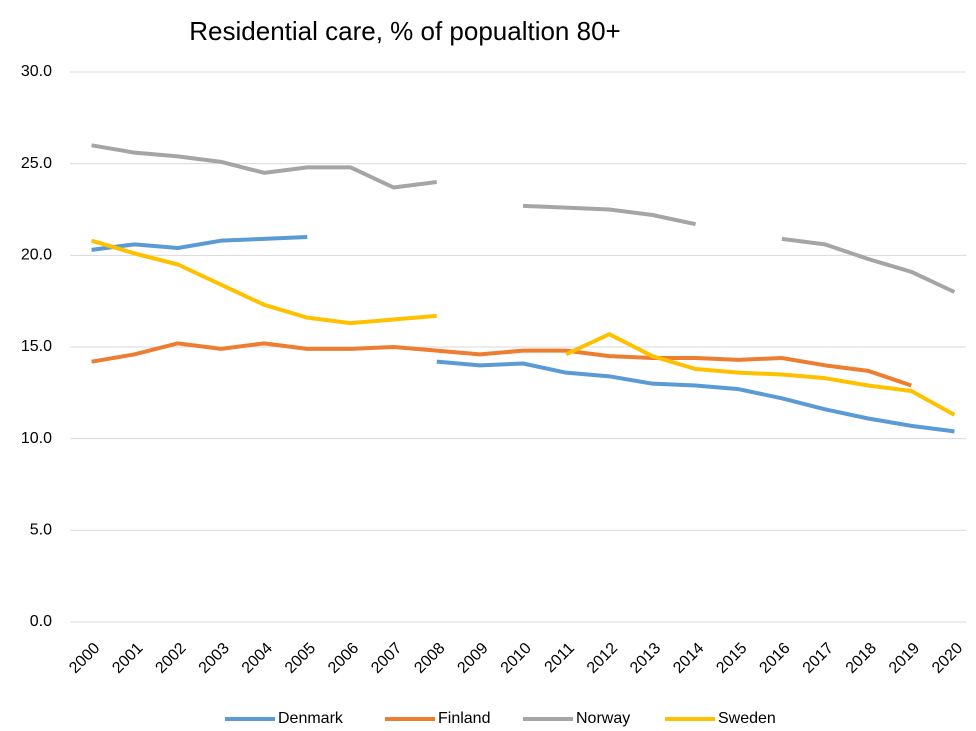 This screenshot has height=731, width=976. Describe the element at coordinates (947, 658) in the screenshot. I see `x-tick-label: 2020` at that location.